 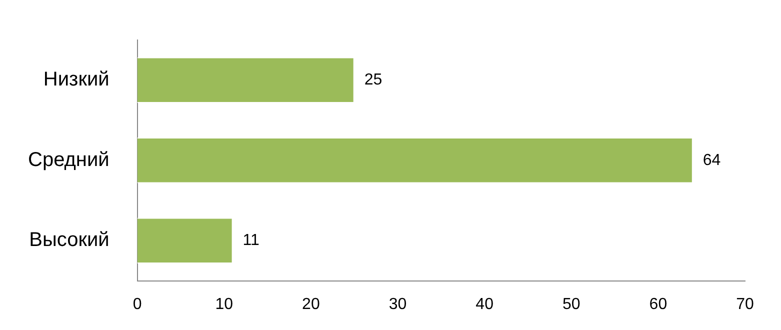 I want to click on data-label: 64, so click(x=711, y=160).